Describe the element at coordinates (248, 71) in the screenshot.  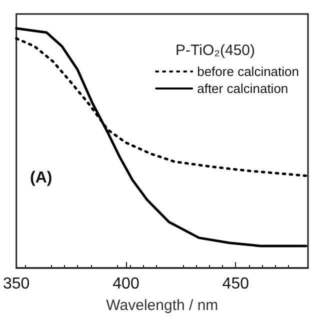
I see `legend-label: before calcination` at that location.